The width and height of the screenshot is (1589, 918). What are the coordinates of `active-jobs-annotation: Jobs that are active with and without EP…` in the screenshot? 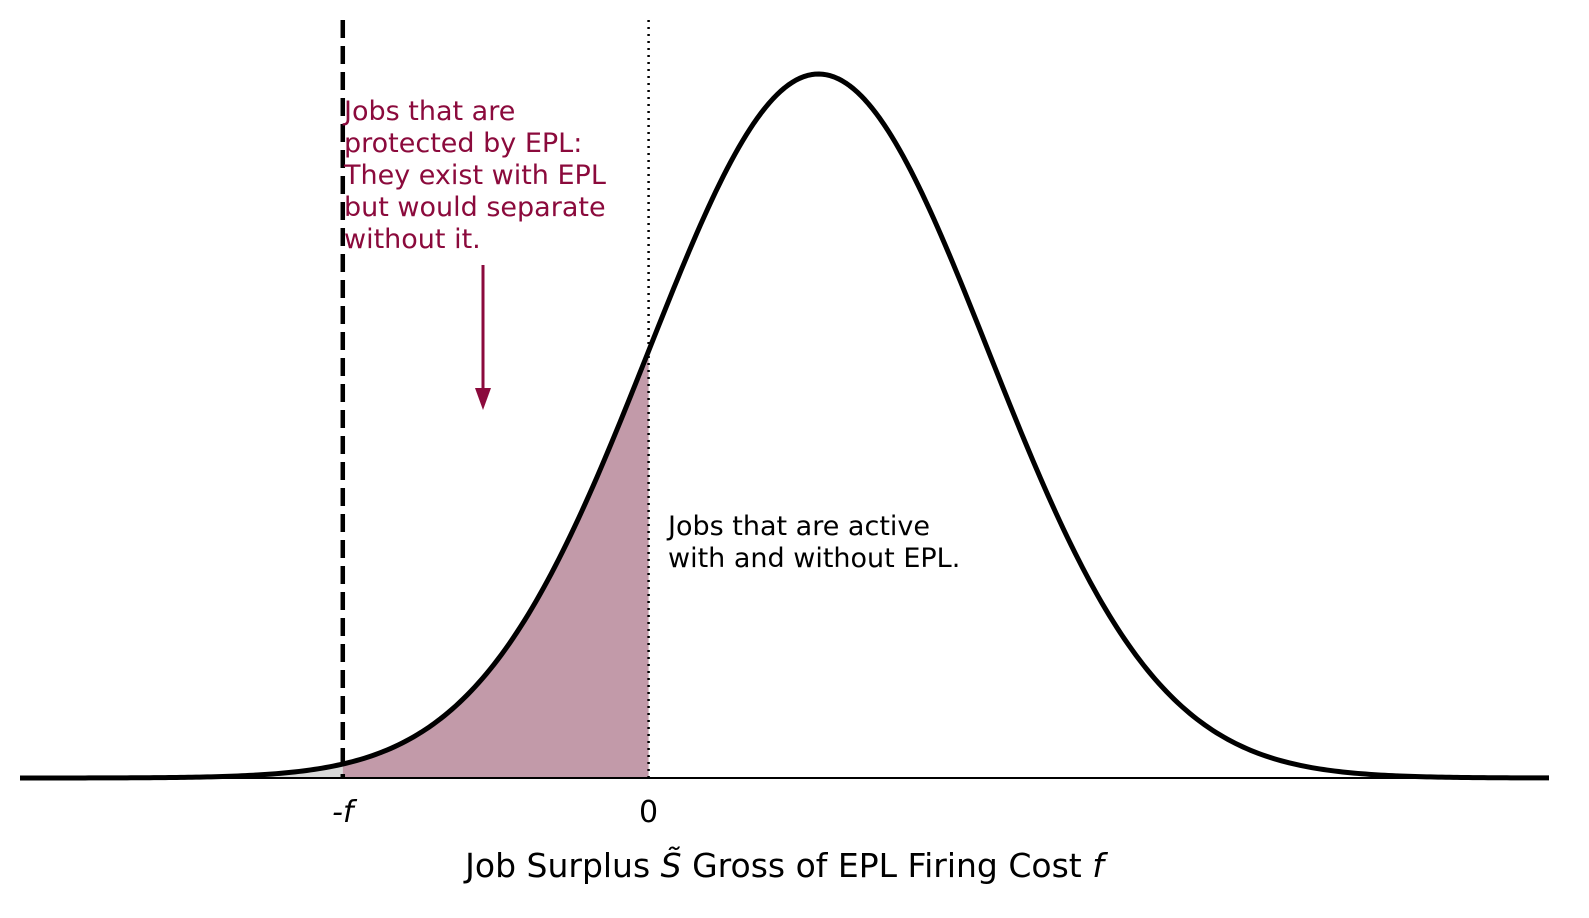 It's located at (814, 542).